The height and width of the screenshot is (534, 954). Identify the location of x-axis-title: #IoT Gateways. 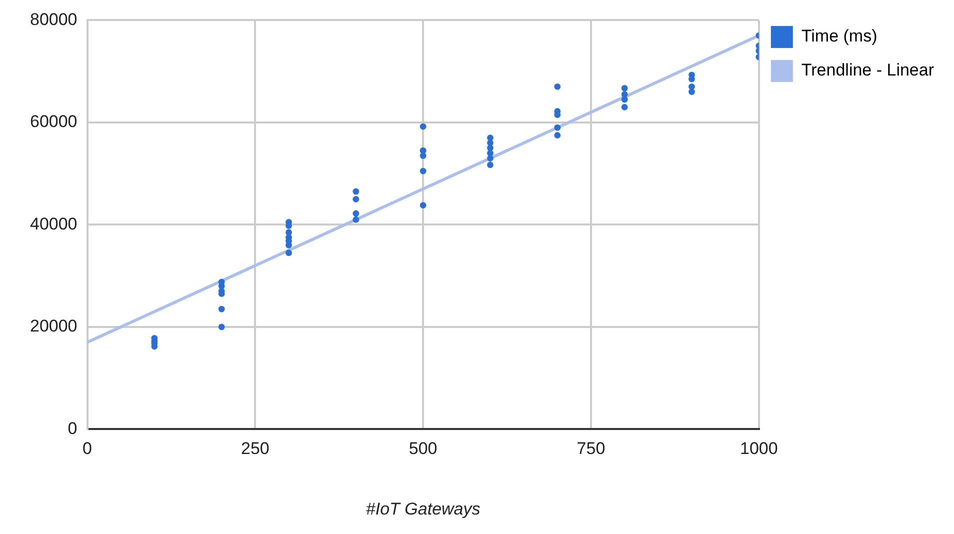
(423, 509).